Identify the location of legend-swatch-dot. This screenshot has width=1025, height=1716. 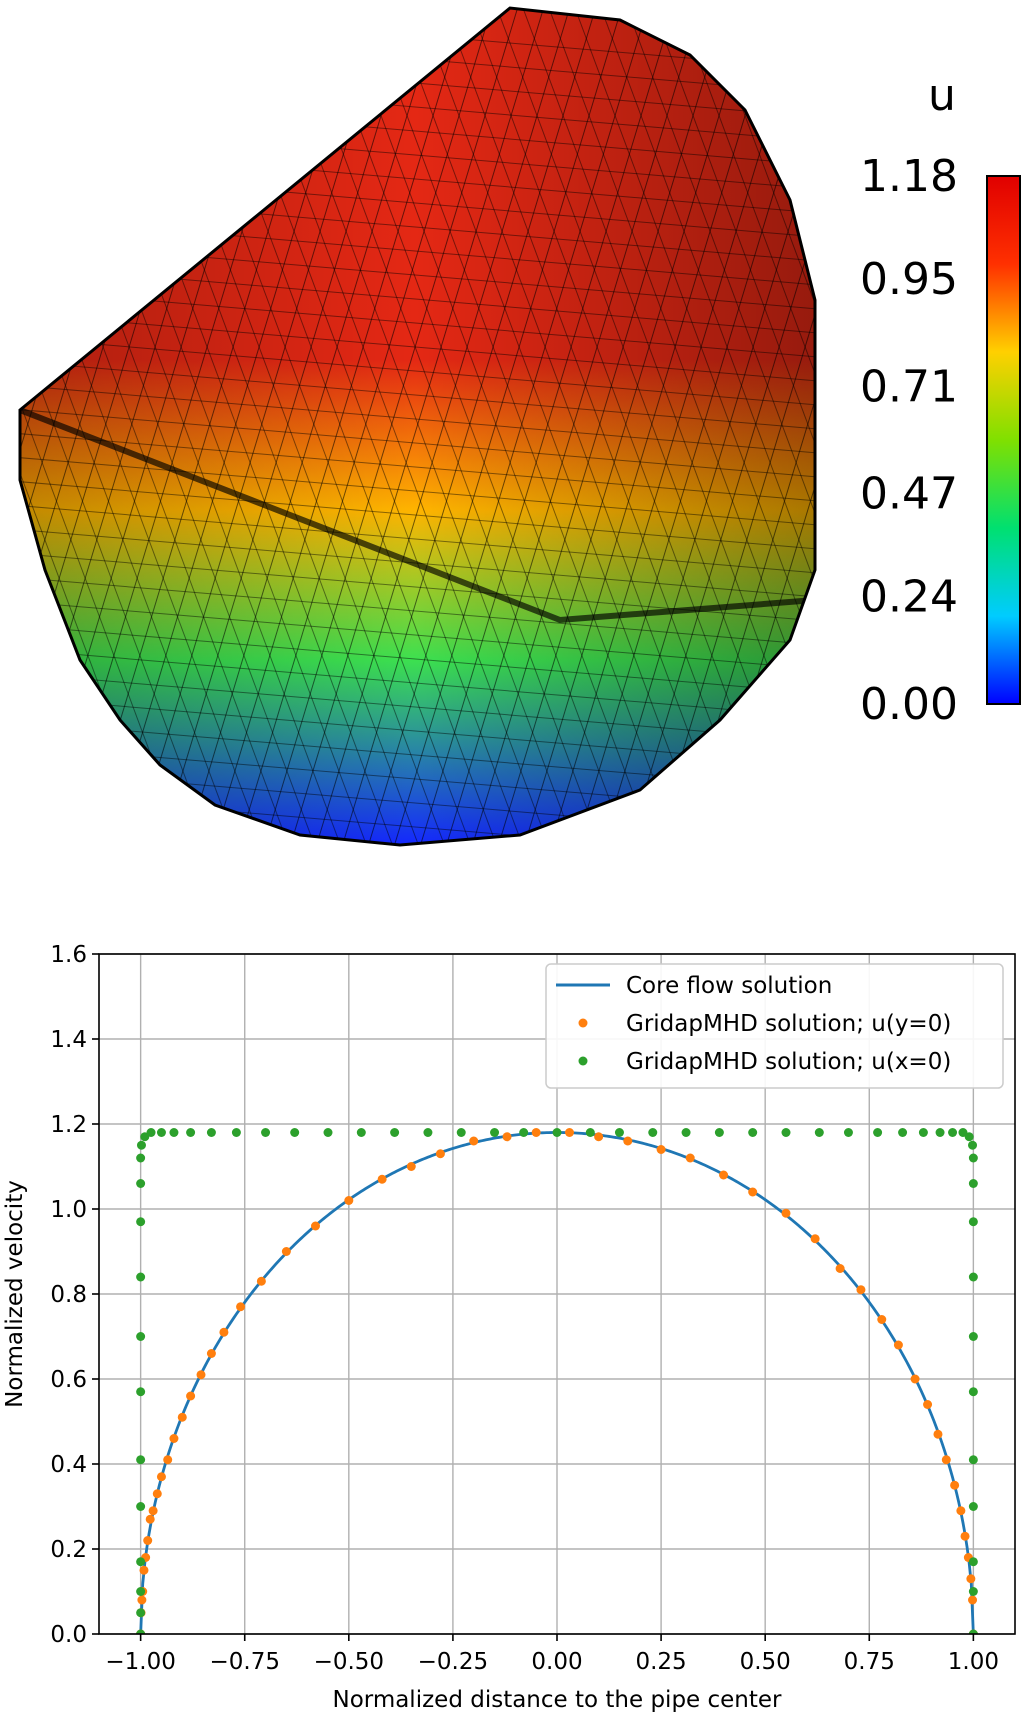
(583, 1061).